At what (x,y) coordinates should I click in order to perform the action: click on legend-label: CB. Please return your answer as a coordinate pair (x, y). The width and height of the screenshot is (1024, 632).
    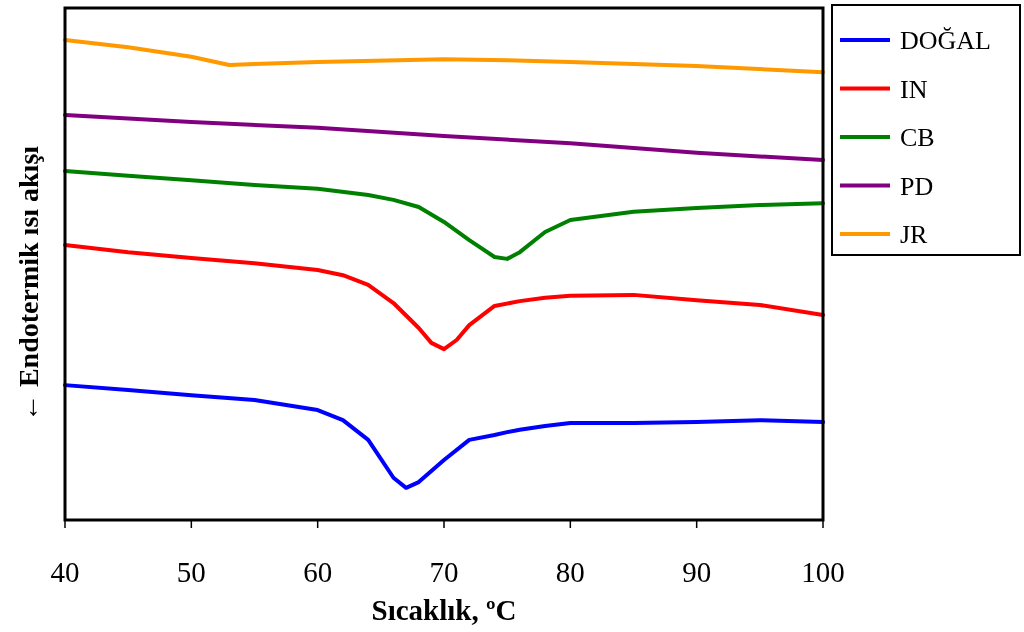
    Looking at the image, I should click on (917, 137).